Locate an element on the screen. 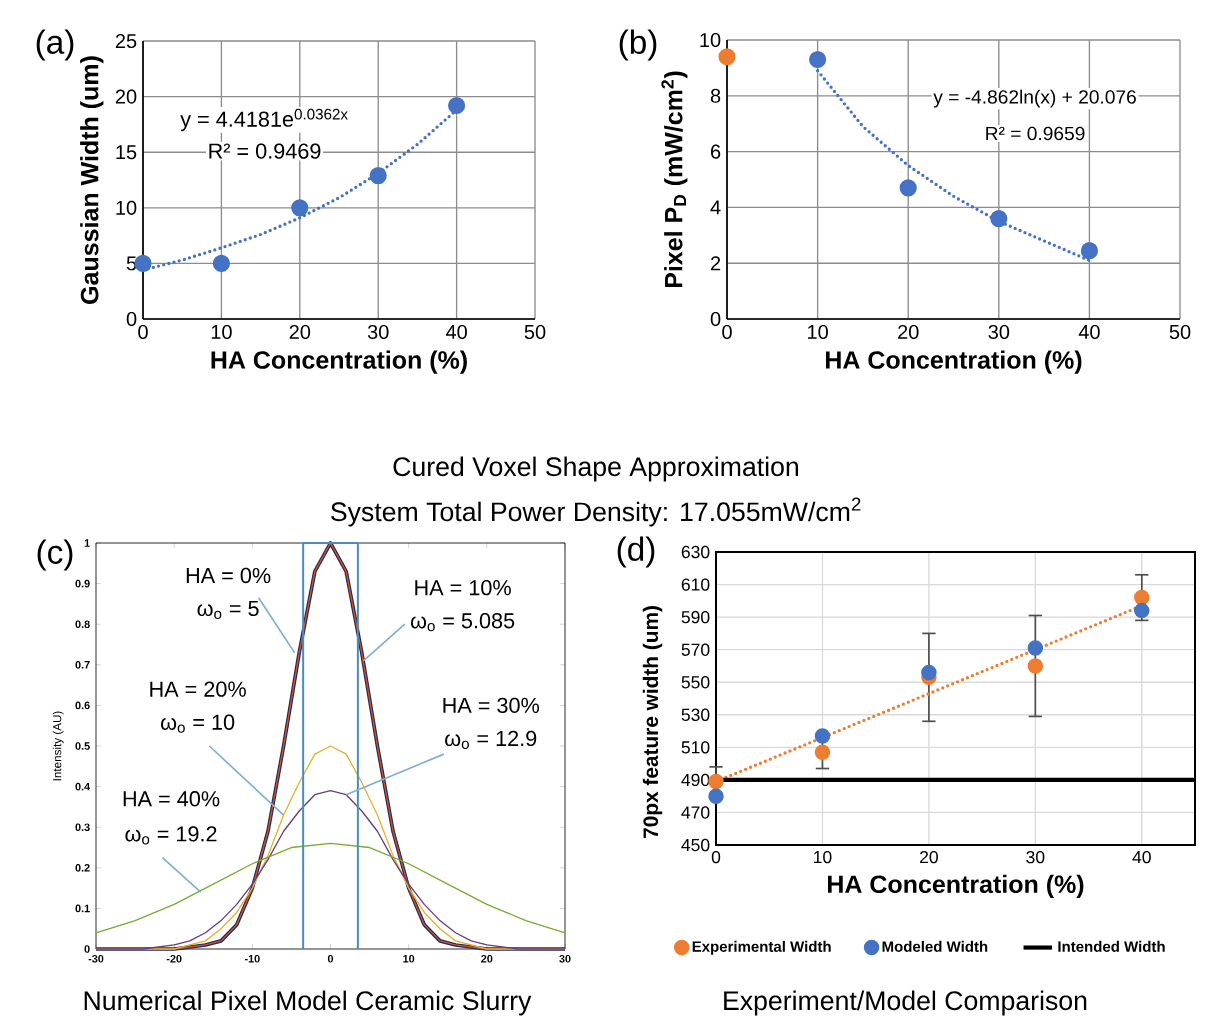 Image resolution: width=1216 pixels, height=1023 pixels. y-axis-title: Intensity (AU) is located at coordinates (58, 746).